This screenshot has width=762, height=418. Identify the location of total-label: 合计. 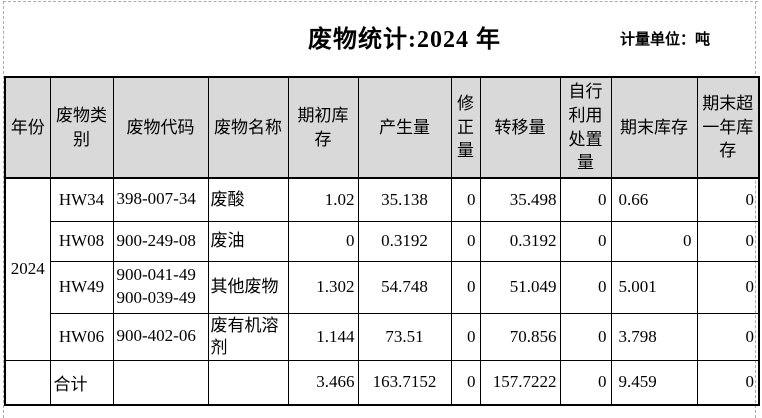
(81, 382).